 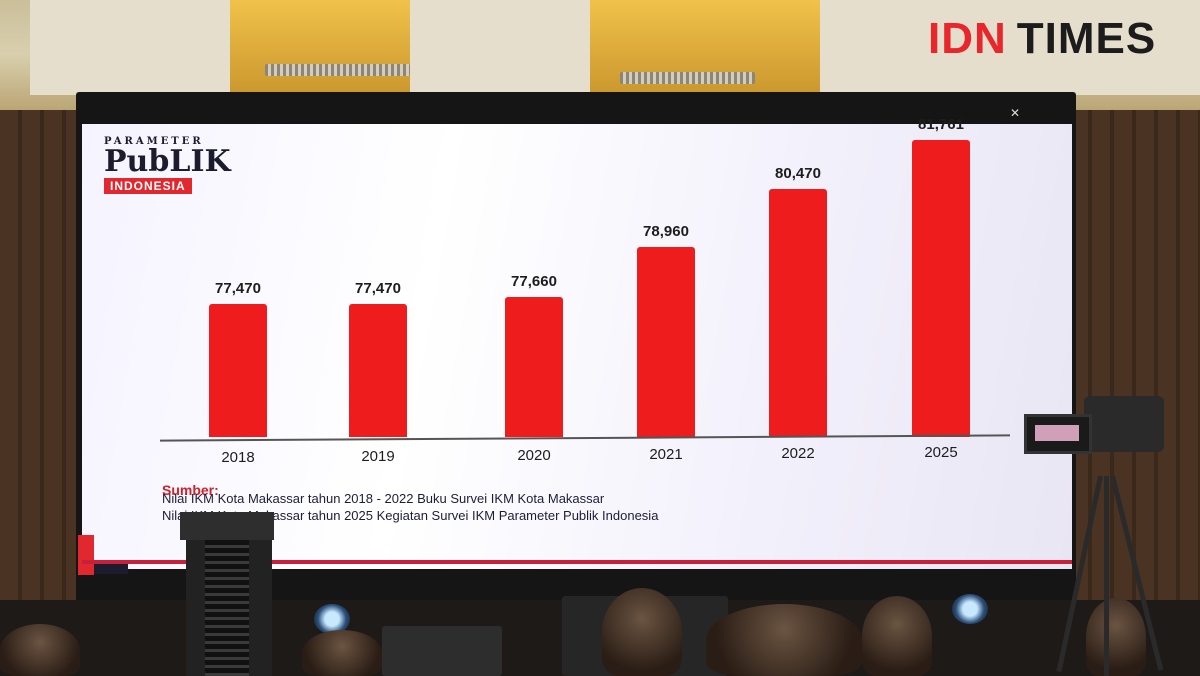 I want to click on bar-2020, so click(x=534, y=366).